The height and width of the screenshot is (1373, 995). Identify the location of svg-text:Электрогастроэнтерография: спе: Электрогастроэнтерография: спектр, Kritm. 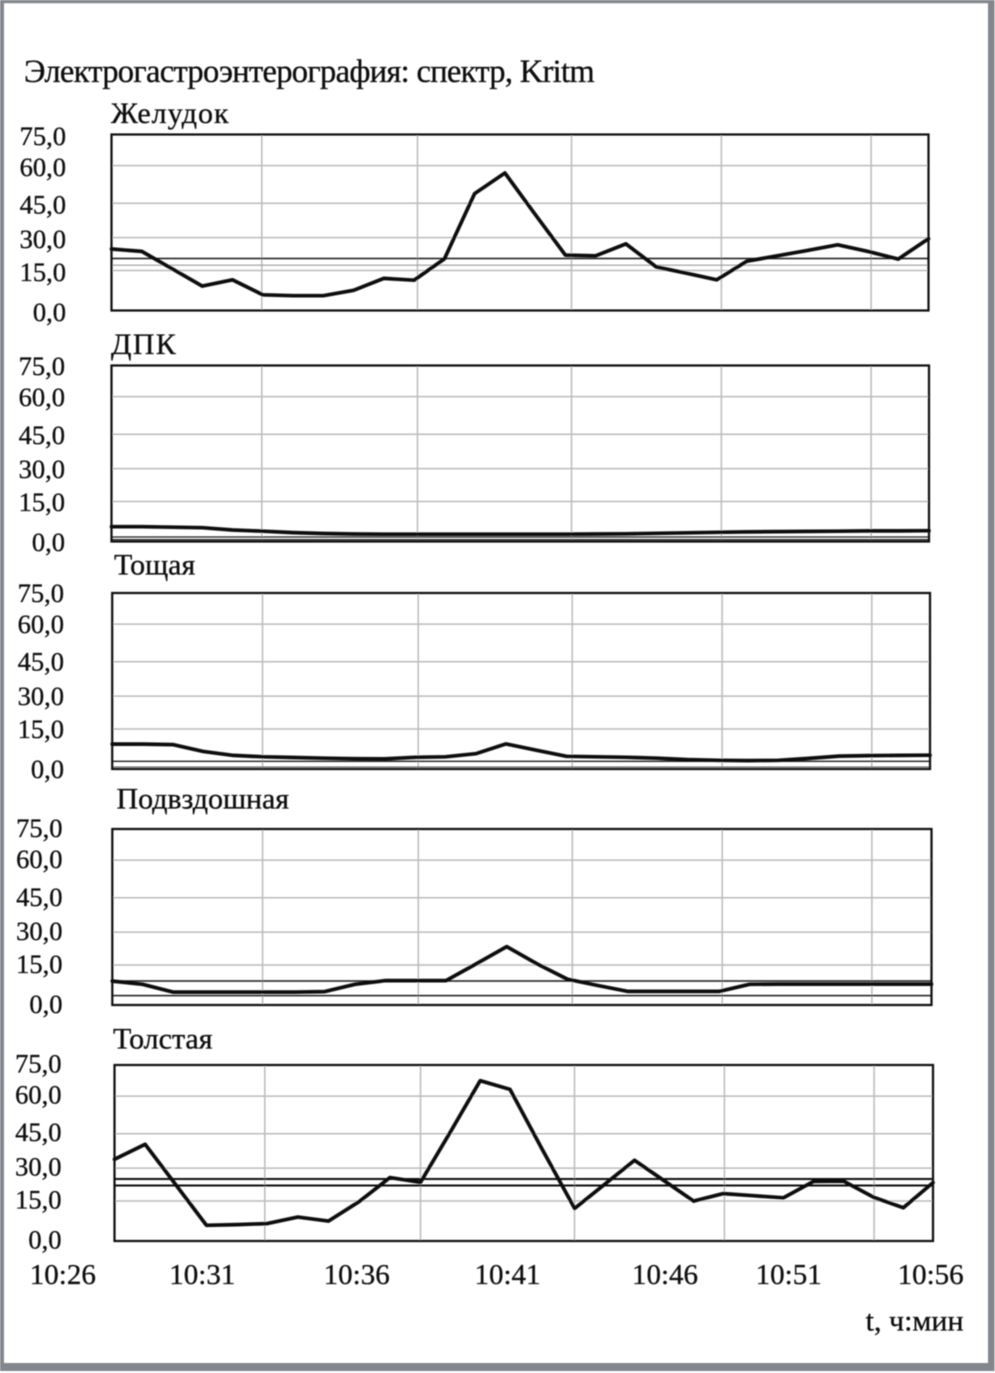
(309, 72).